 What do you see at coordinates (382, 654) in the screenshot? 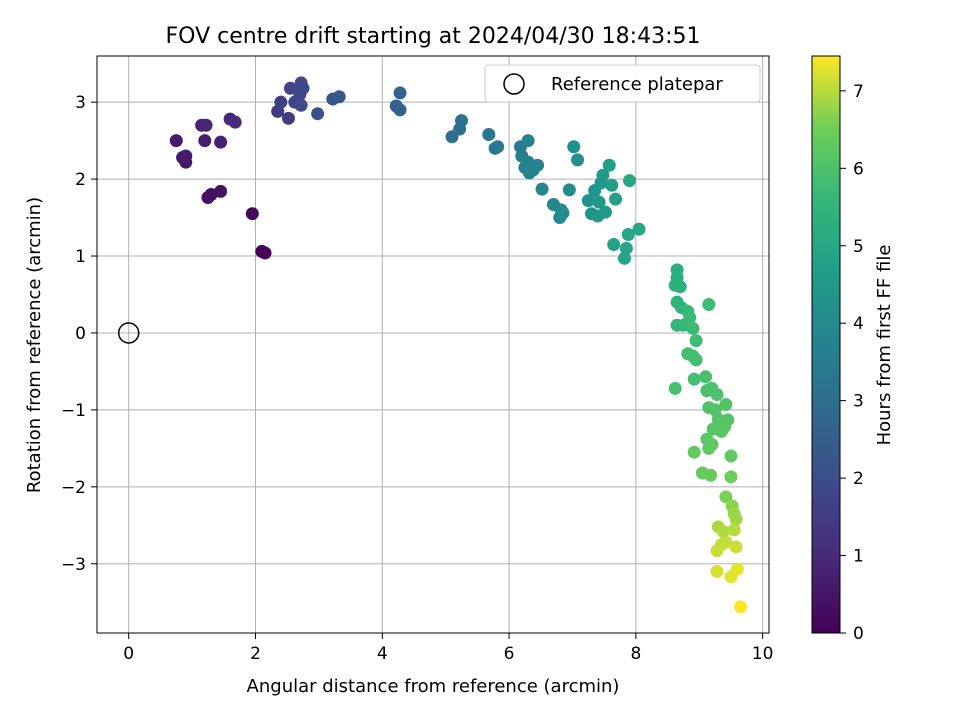
I see `x-tick-label: 4` at bounding box center [382, 654].